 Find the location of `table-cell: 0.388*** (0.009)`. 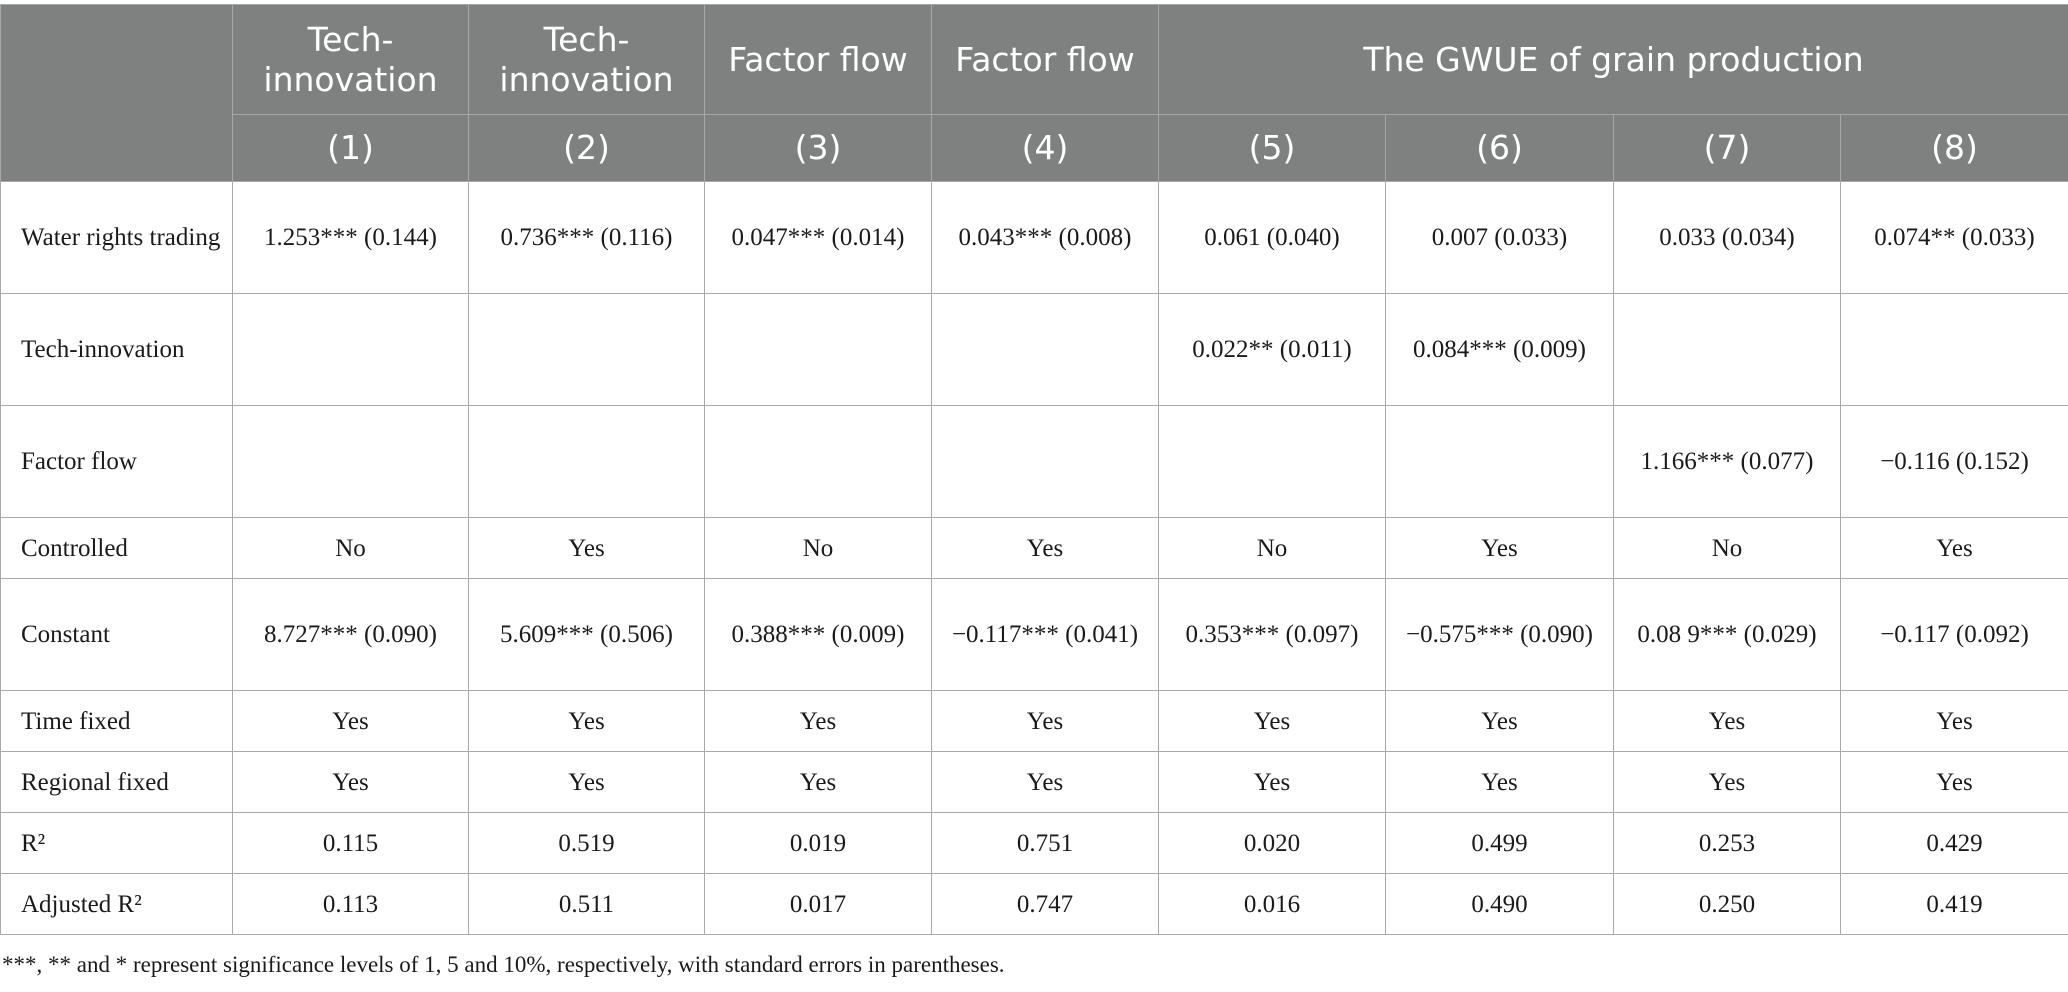

table-cell: 0.388*** (0.009) is located at coordinates (818, 634).